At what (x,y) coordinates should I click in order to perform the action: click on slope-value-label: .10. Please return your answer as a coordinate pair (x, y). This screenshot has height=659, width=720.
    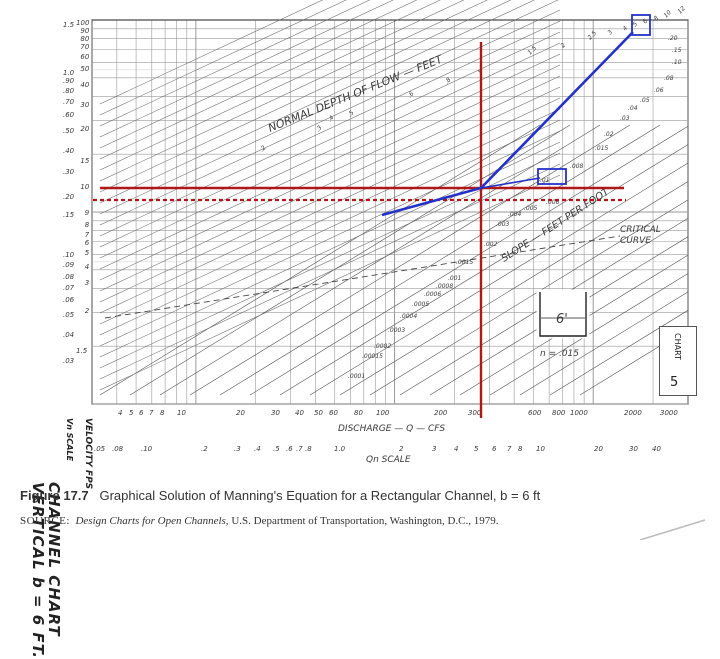
    Looking at the image, I should click on (677, 62).